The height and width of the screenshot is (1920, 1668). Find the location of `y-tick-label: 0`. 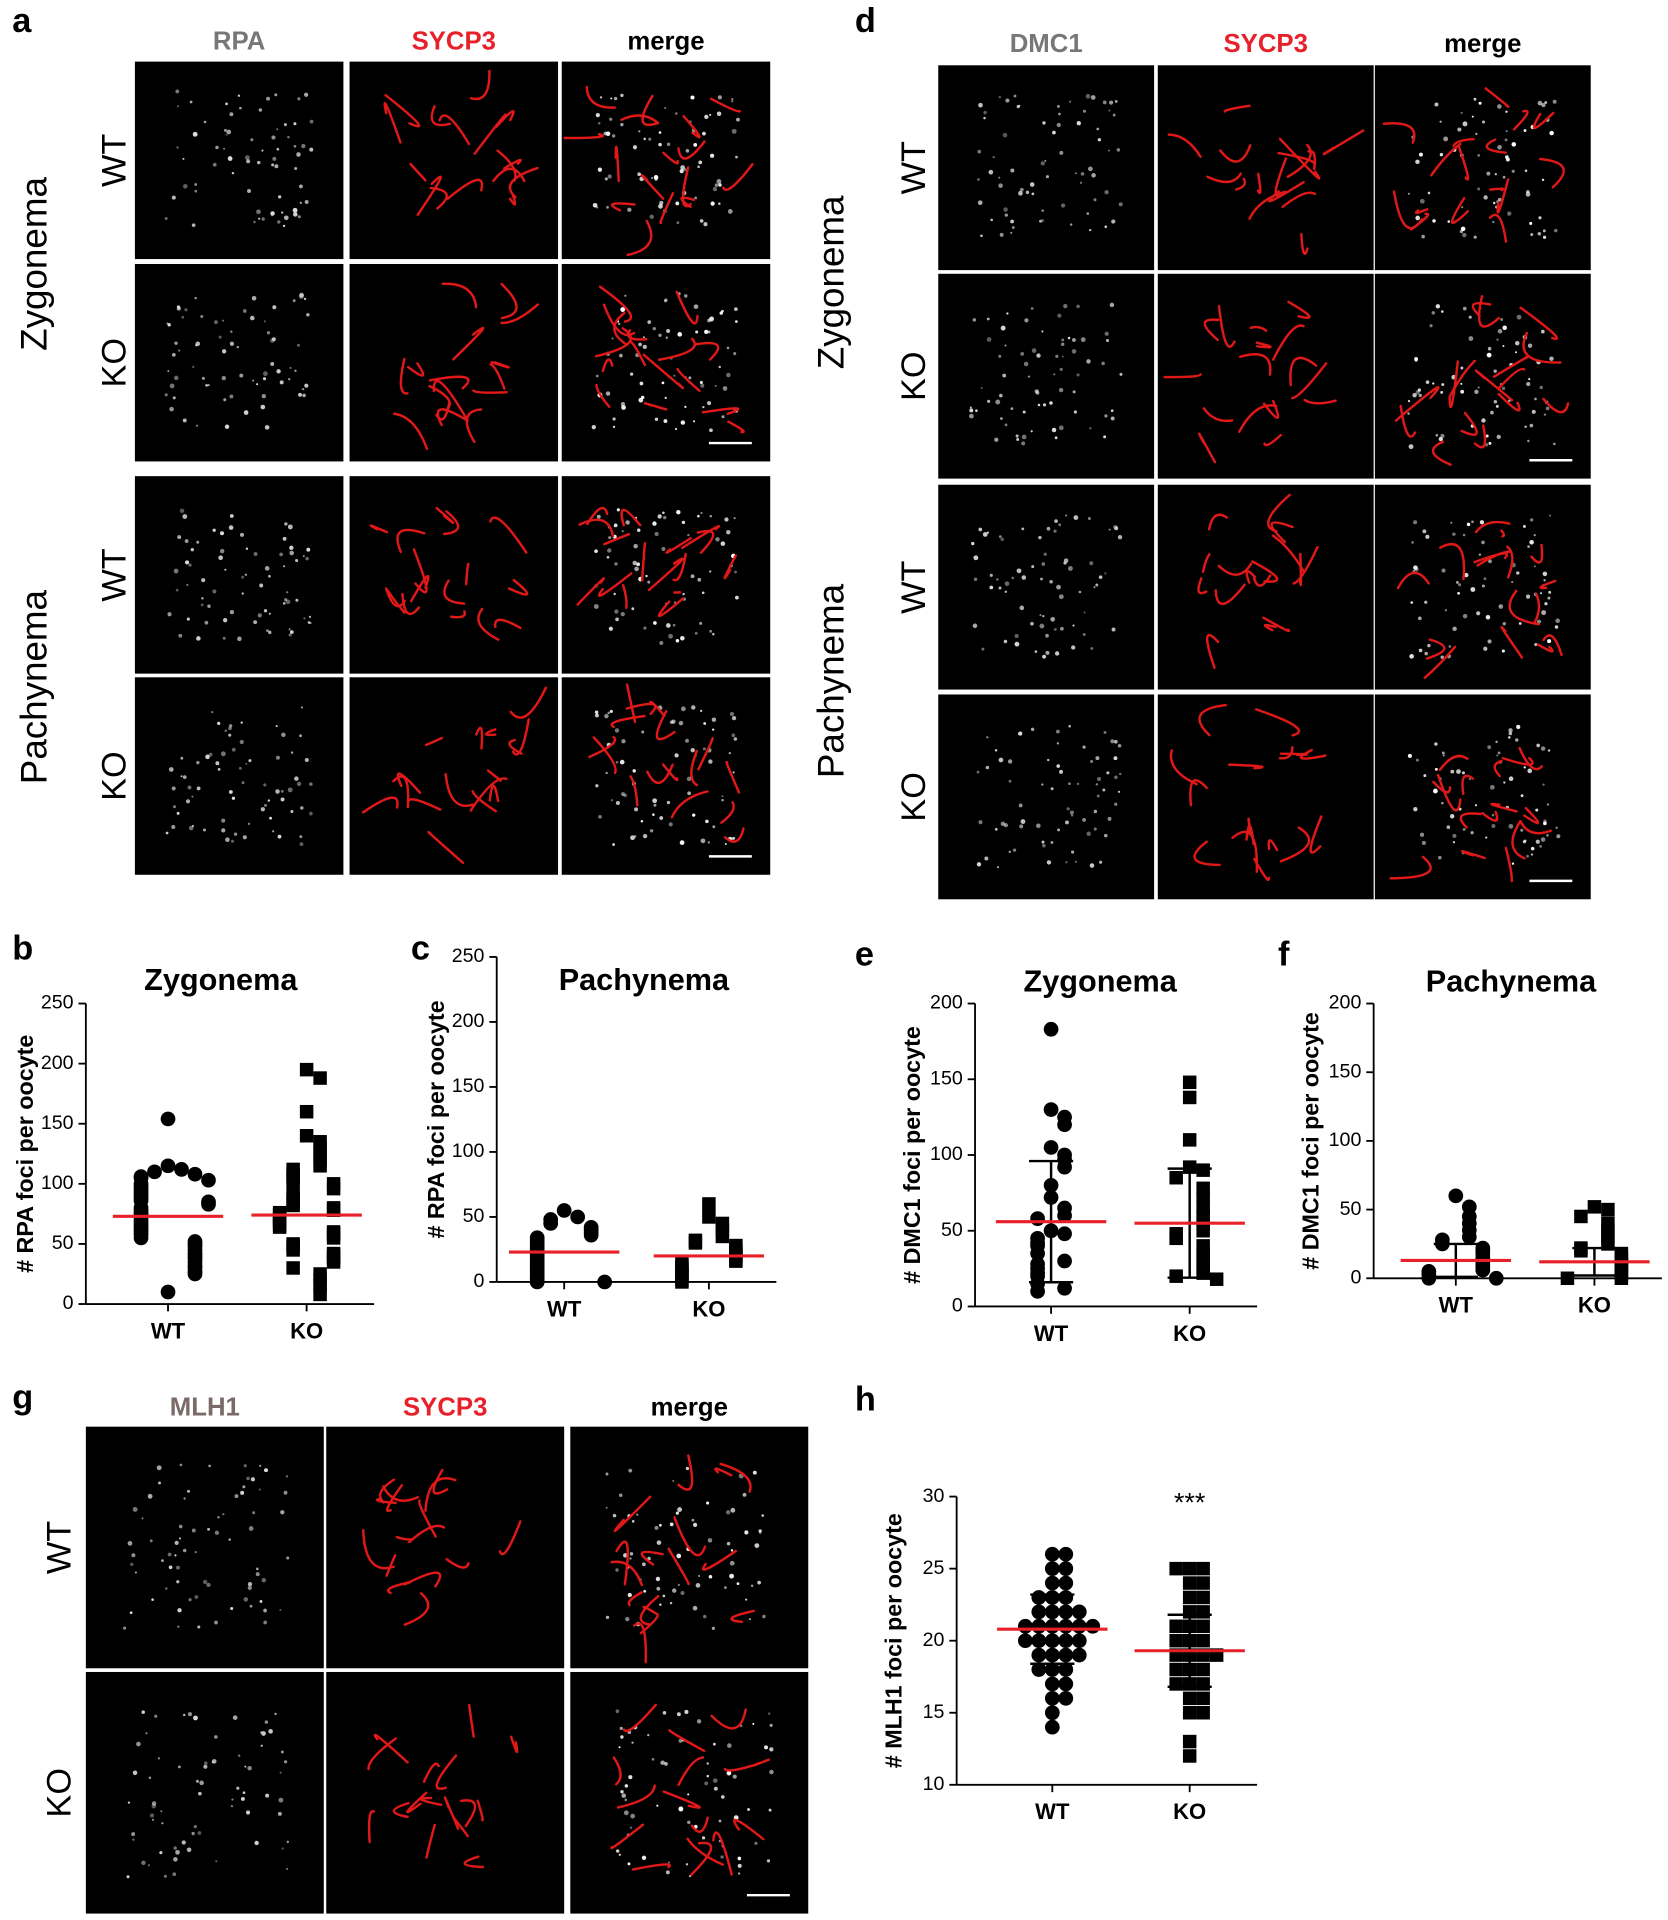

y-tick-label: 0 is located at coordinates (68, 1303).